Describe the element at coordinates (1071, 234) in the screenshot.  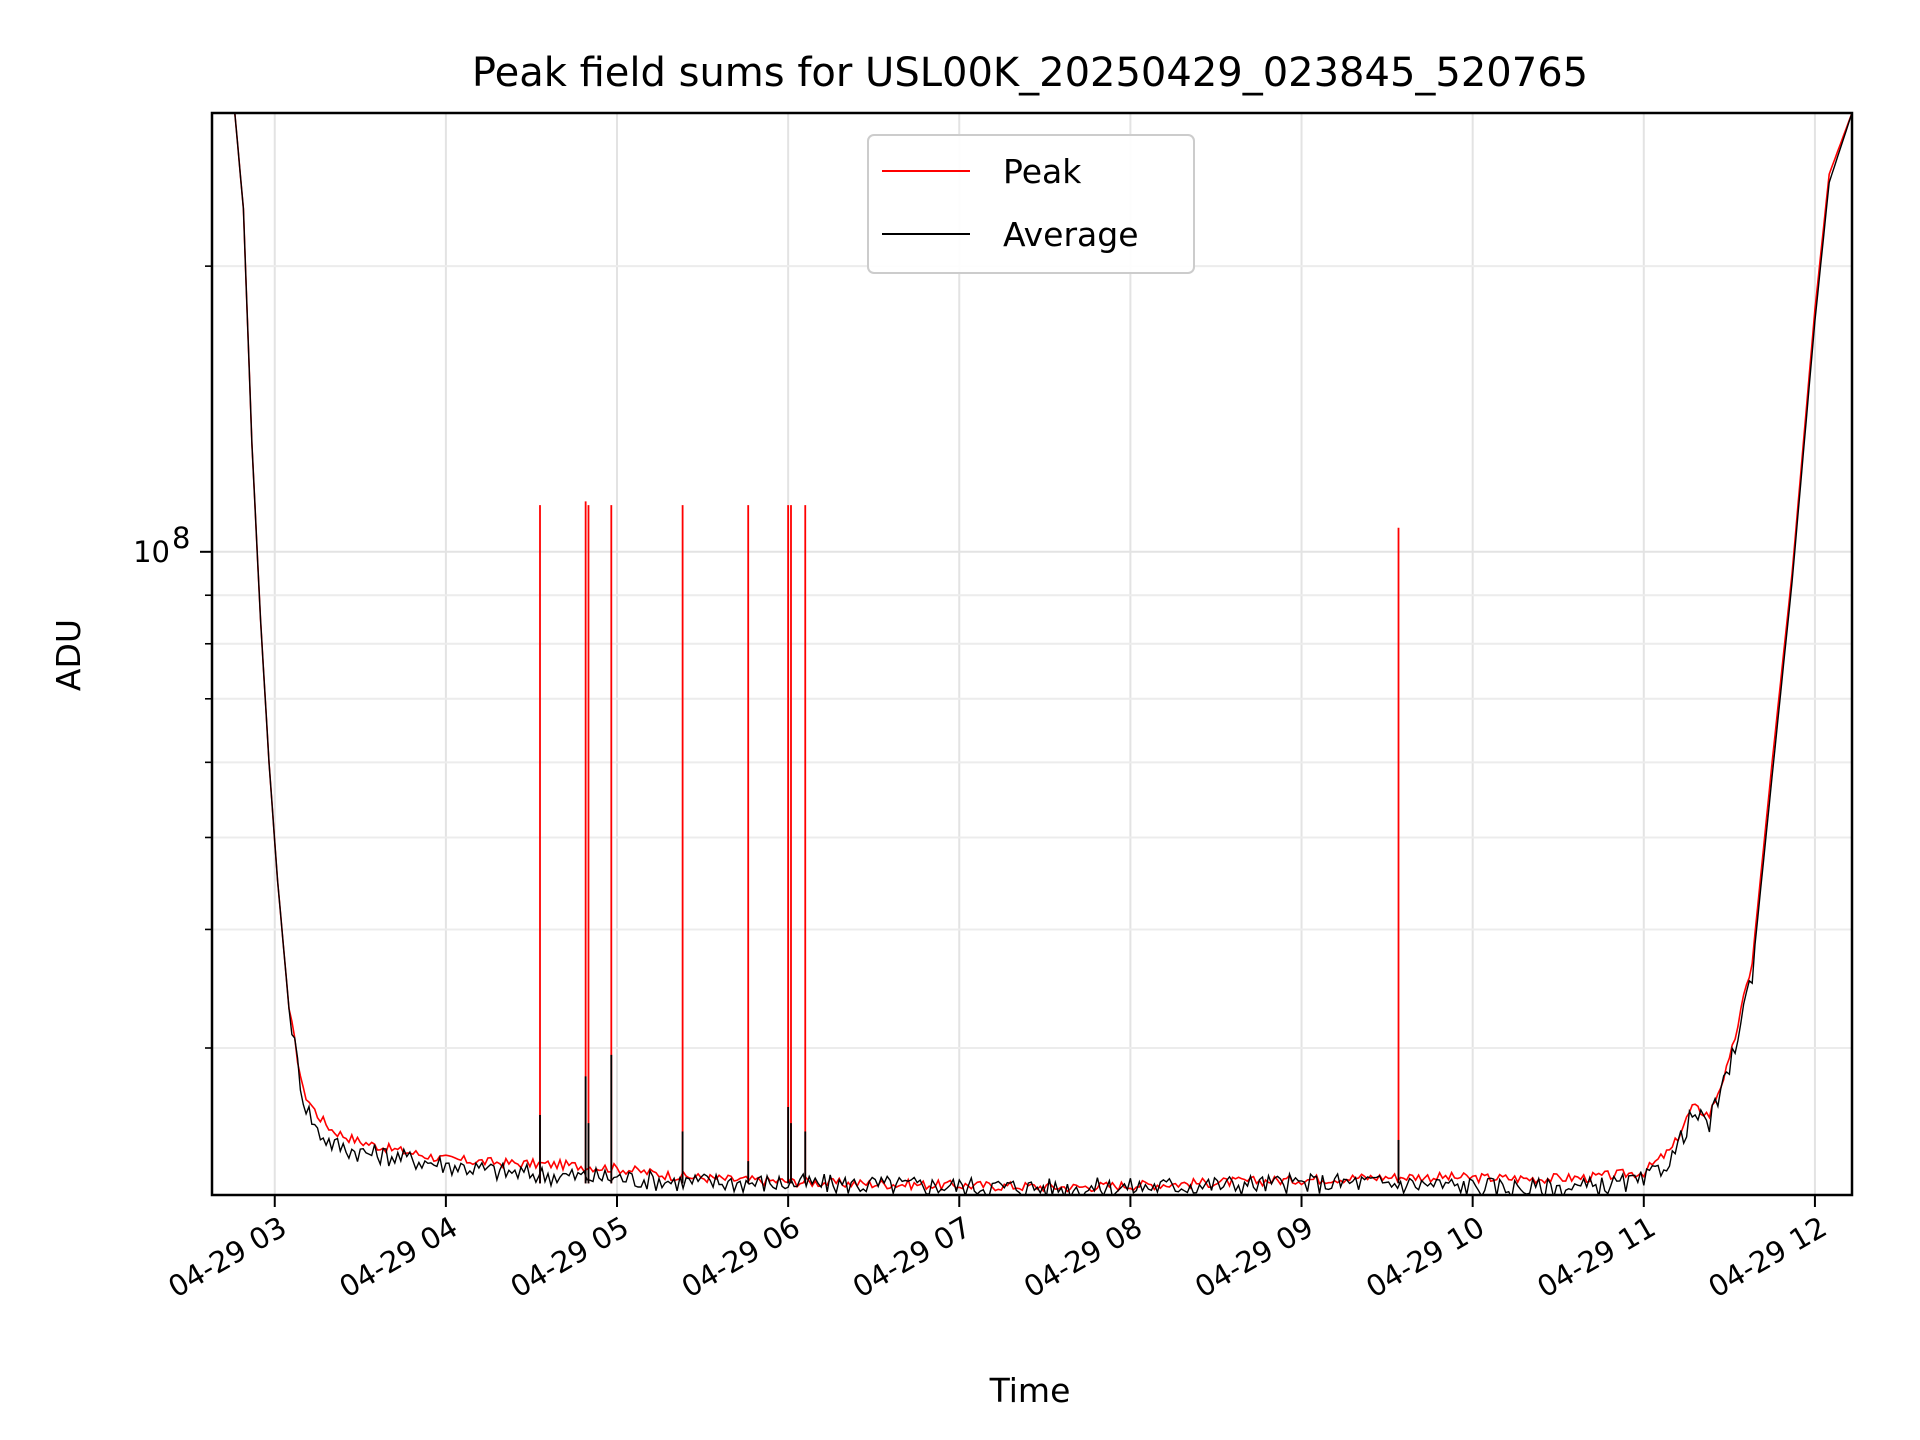
I see `legend-label-average: Average` at that location.